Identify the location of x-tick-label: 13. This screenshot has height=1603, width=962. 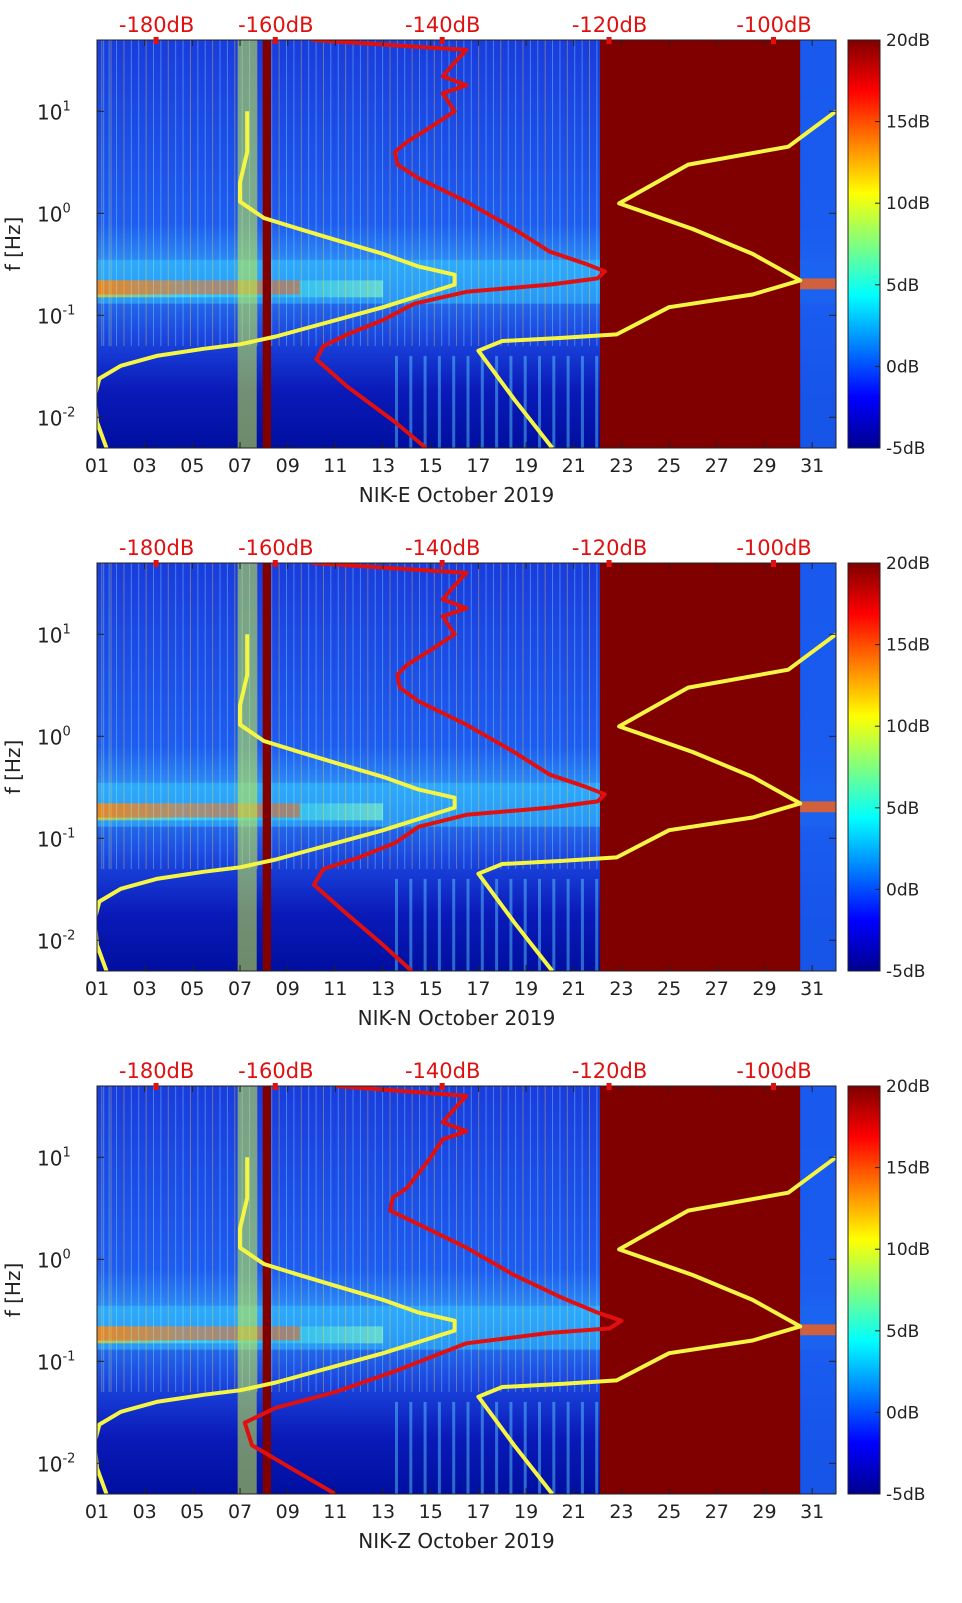
(383, 1512).